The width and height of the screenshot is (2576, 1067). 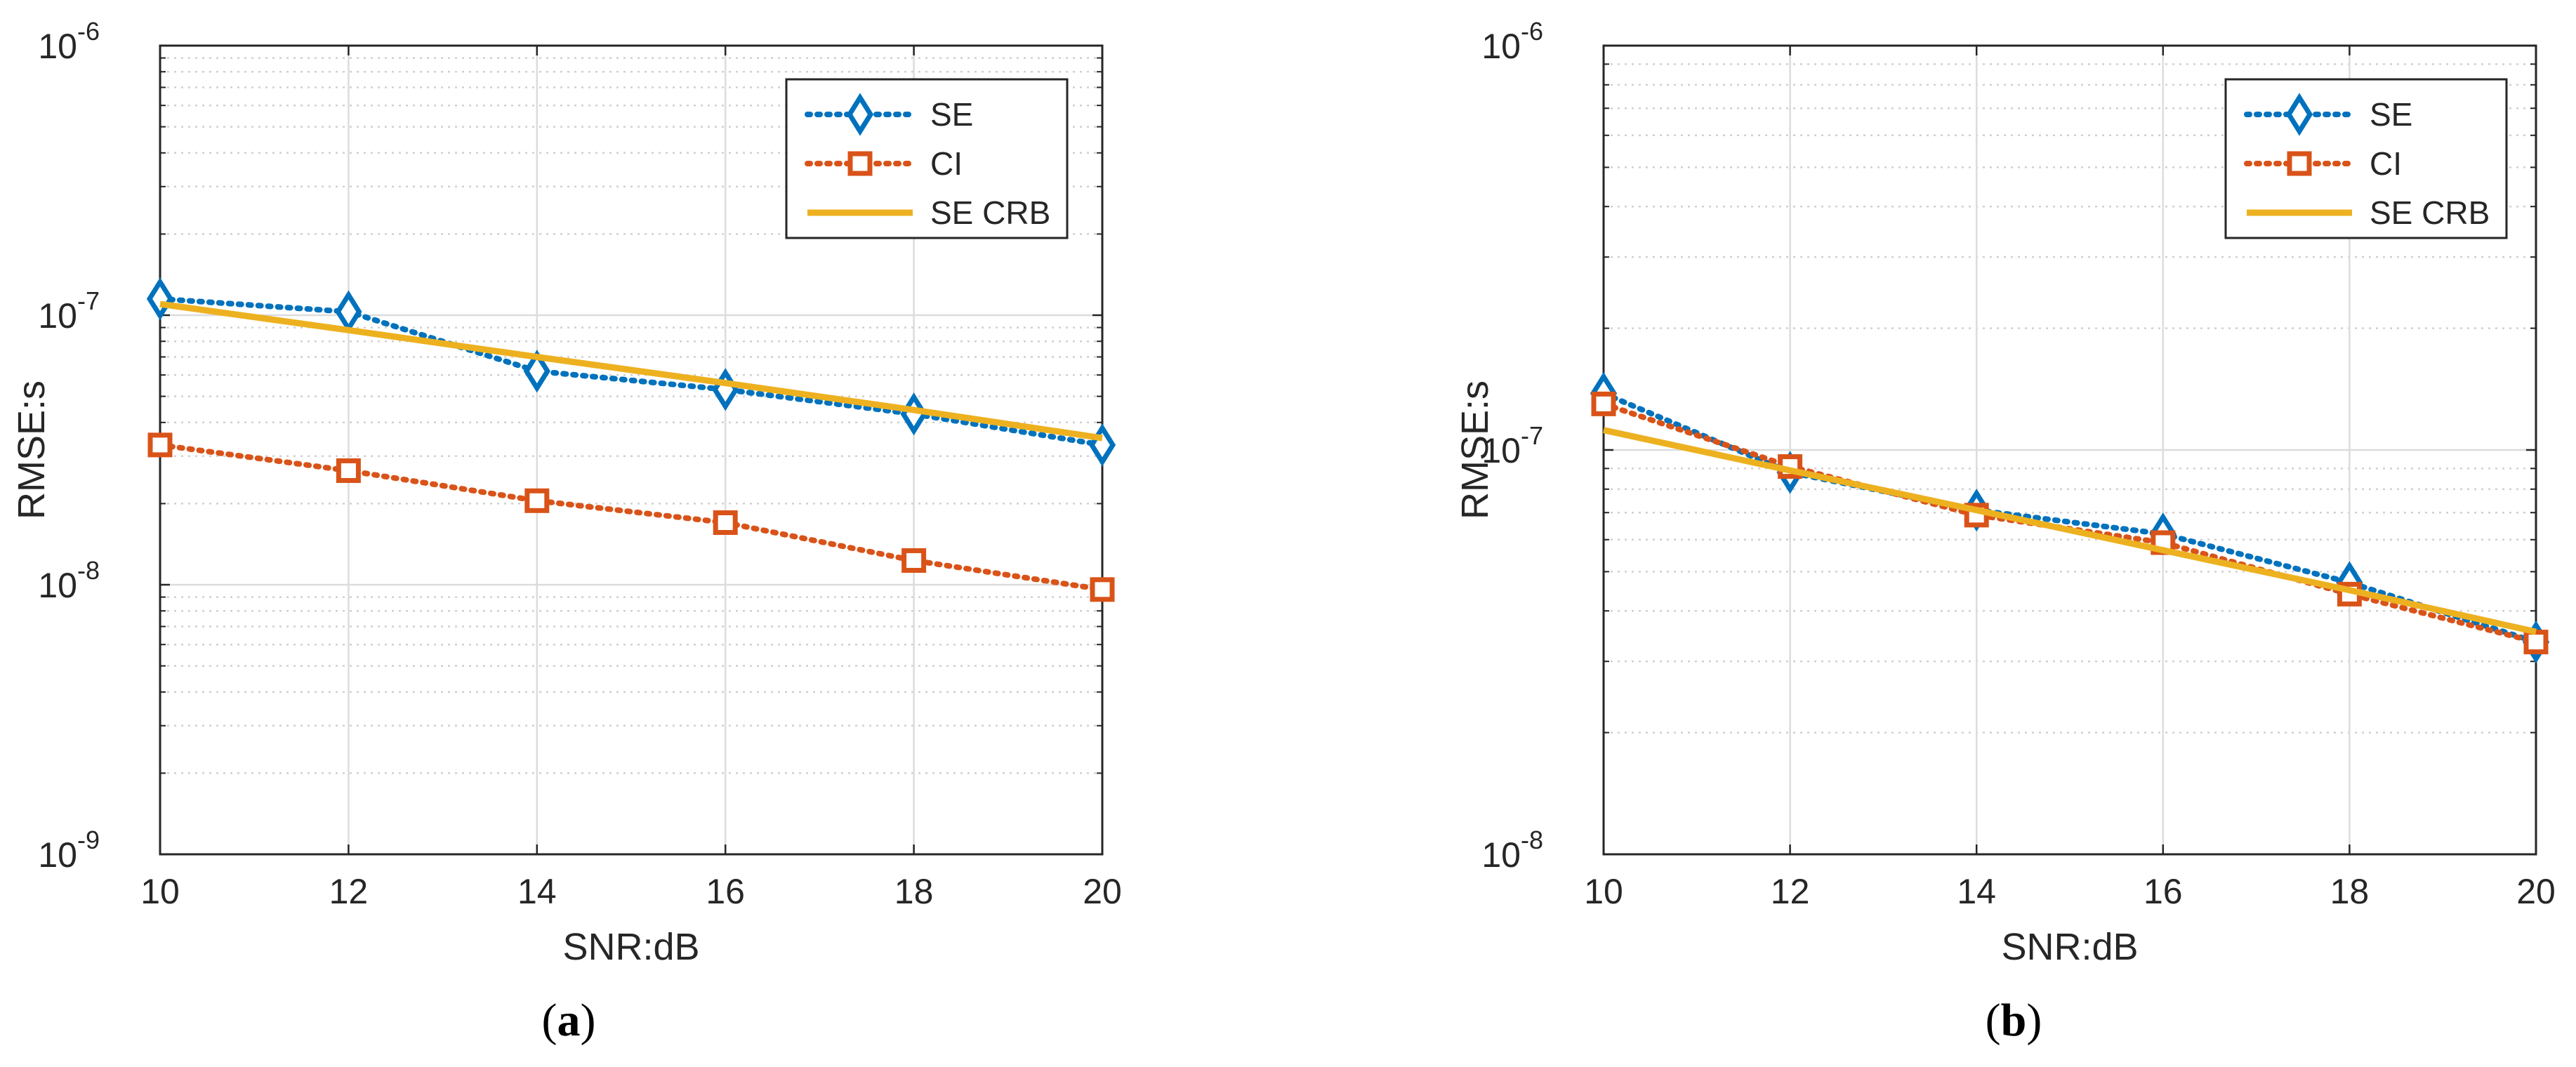 I want to click on y-tick-label: 10⁻⁹, so click(x=69, y=850).